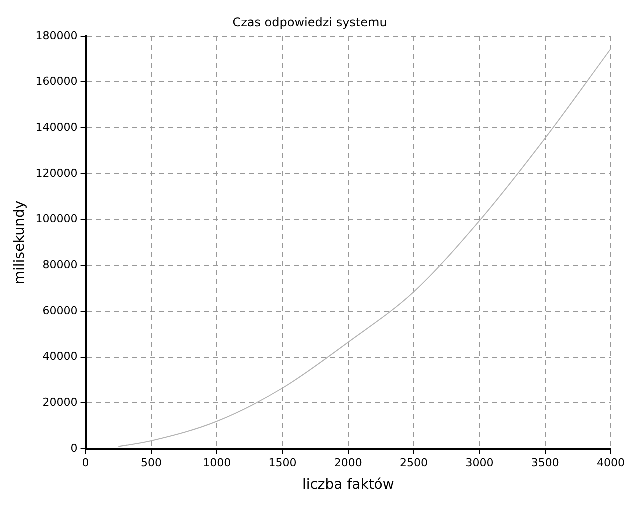  Describe the element at coordinates (414, 463) in the screenshot. I see `x-tick-label: 2500` at that location.